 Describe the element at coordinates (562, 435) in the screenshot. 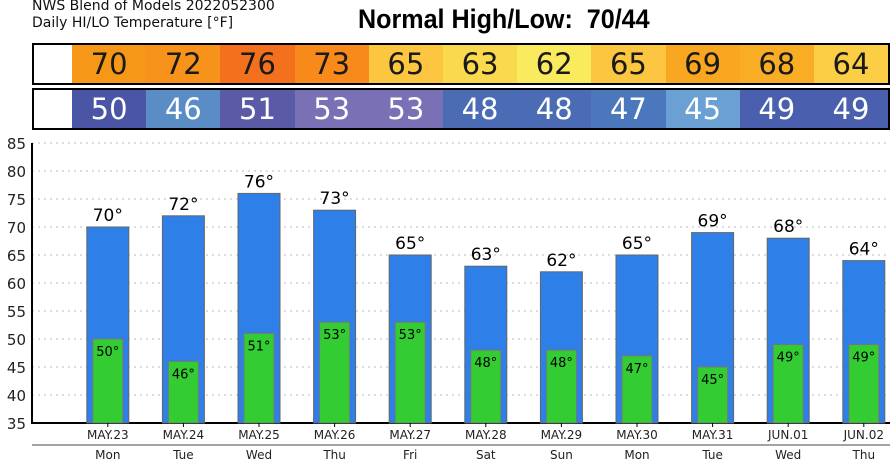

I see `x-date-label: MAY.29` at that location.